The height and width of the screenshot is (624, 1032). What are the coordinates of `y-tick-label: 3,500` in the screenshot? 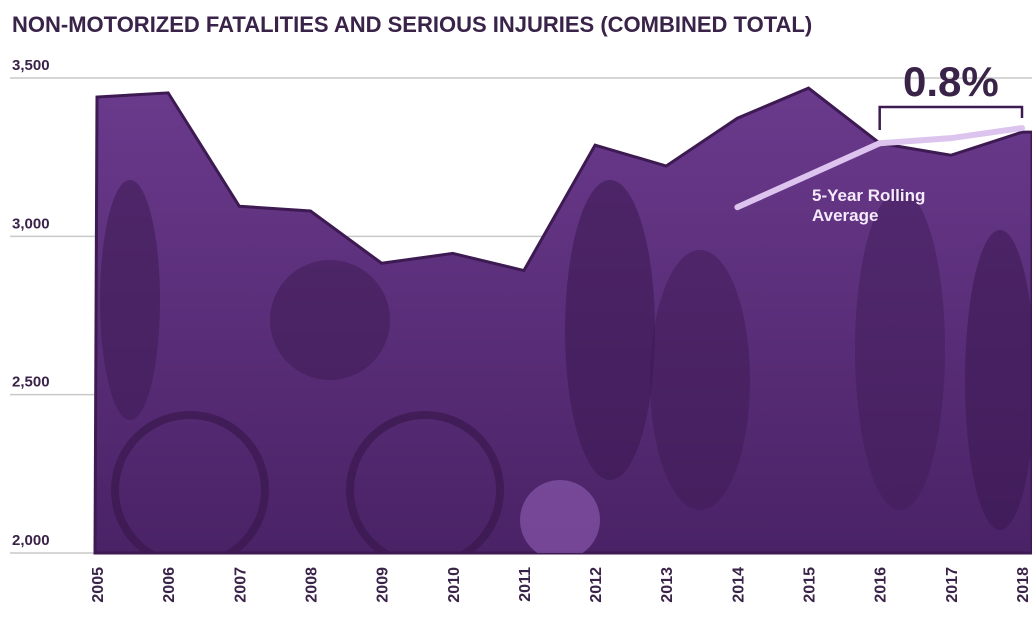 It's located at (31, 65).